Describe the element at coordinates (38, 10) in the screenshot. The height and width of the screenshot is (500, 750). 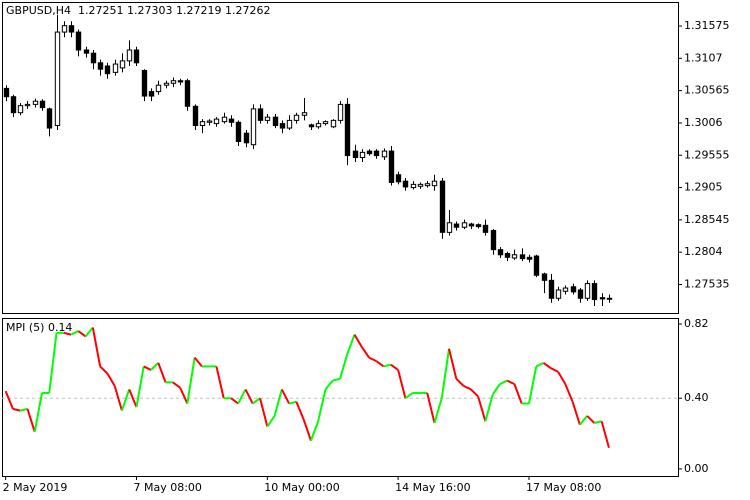
I see `symbol-title: GBPUSD,H4` at that location.